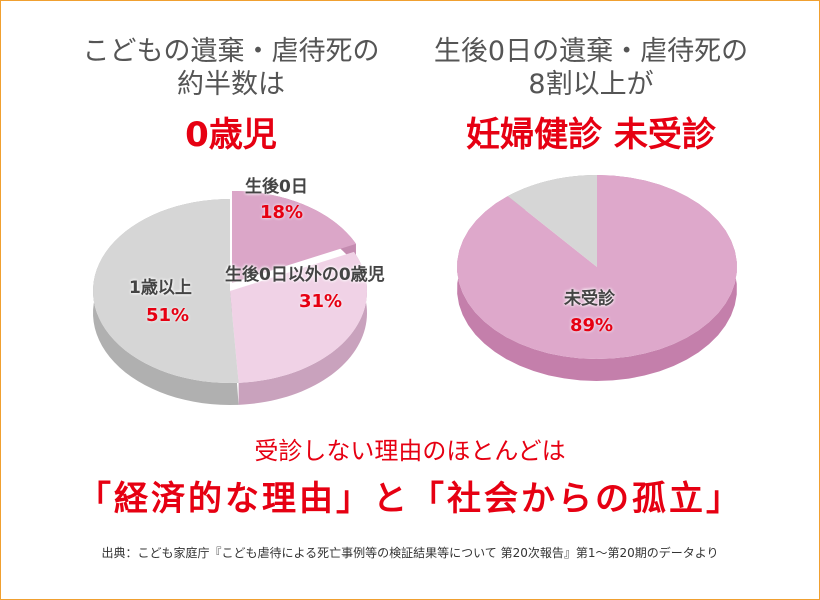  What do you see at coordinates (231, 68) in the screenshot?
I see `left-heading: こどもの遺棄・虐待死の 約半数は` at bounding box center [231, 68].